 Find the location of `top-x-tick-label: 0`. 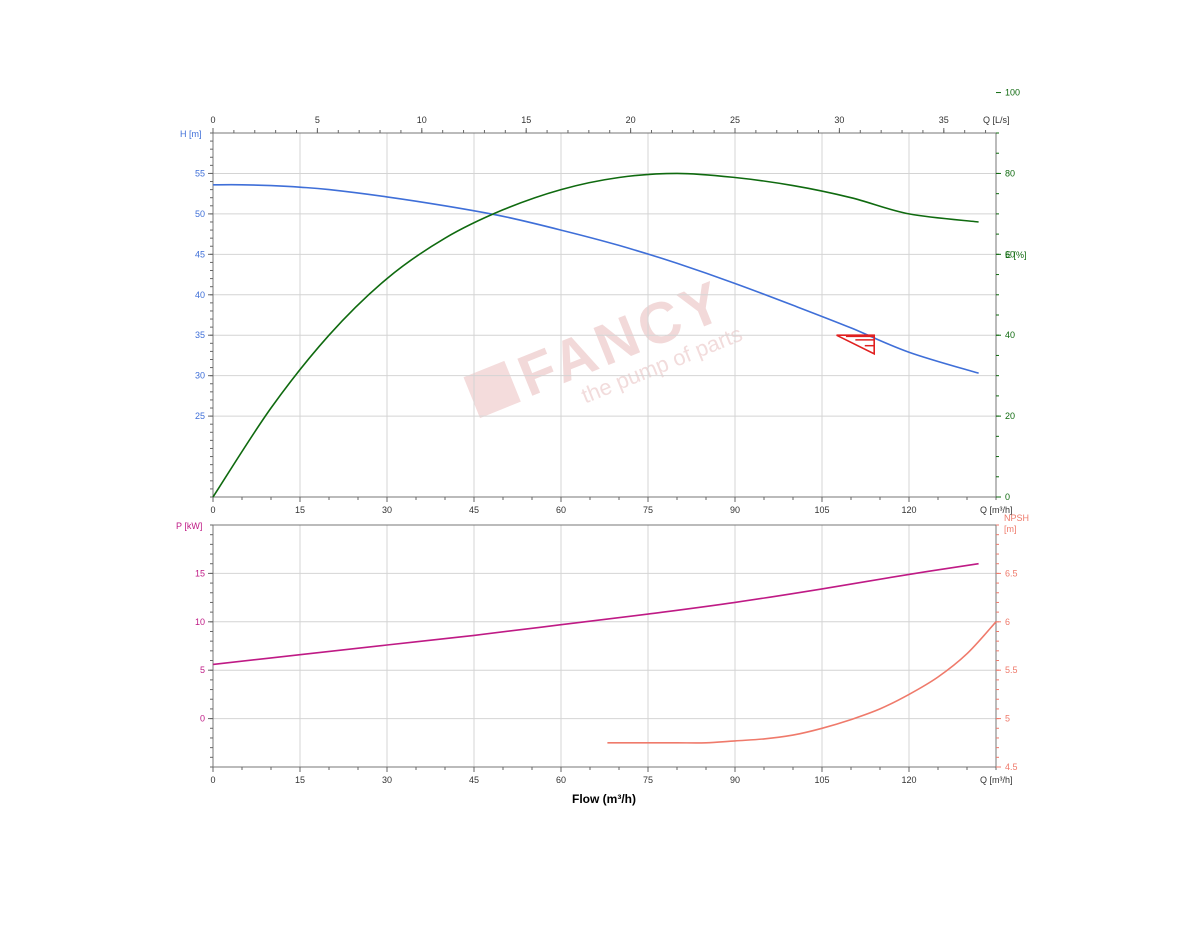

top-x-tick-label: 0 is located at coordinates (212, 510).